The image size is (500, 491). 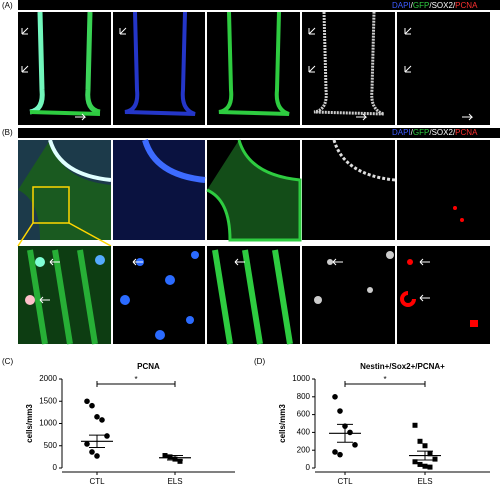 What do you see at coordinates (51, 445) in the screenshot?
I see `y-tick-label: 500` at bounding box center [51, 445].